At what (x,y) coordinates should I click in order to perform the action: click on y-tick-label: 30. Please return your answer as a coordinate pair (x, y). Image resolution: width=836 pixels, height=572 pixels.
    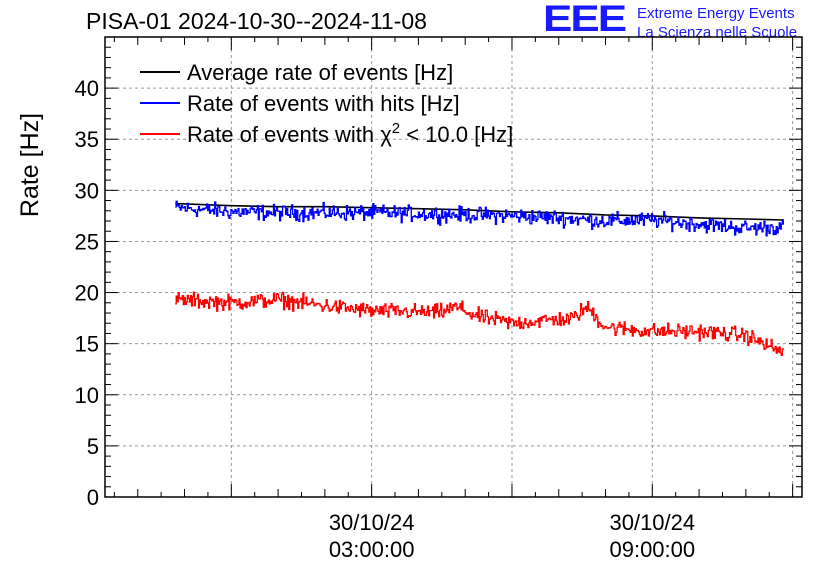
    Looking at the image, I should click on (87, 190).